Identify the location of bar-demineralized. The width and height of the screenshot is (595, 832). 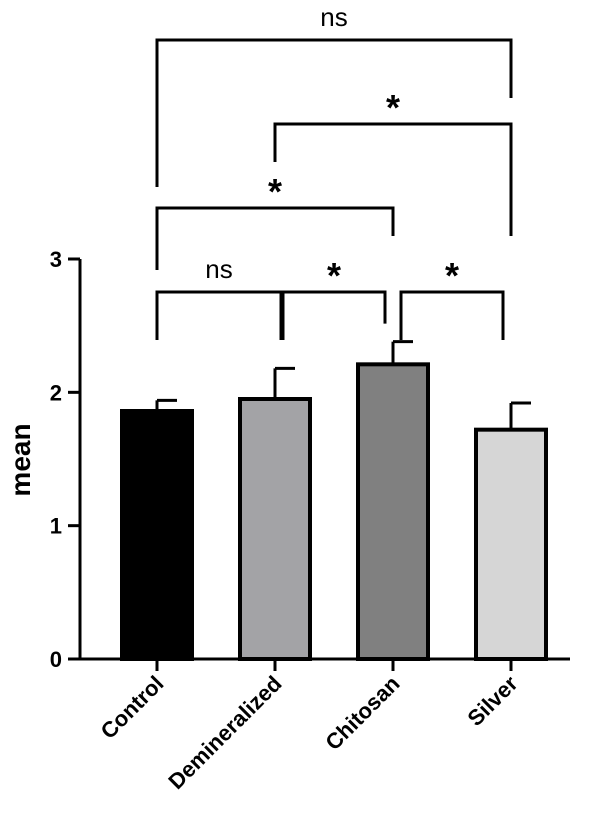
(275, 529).